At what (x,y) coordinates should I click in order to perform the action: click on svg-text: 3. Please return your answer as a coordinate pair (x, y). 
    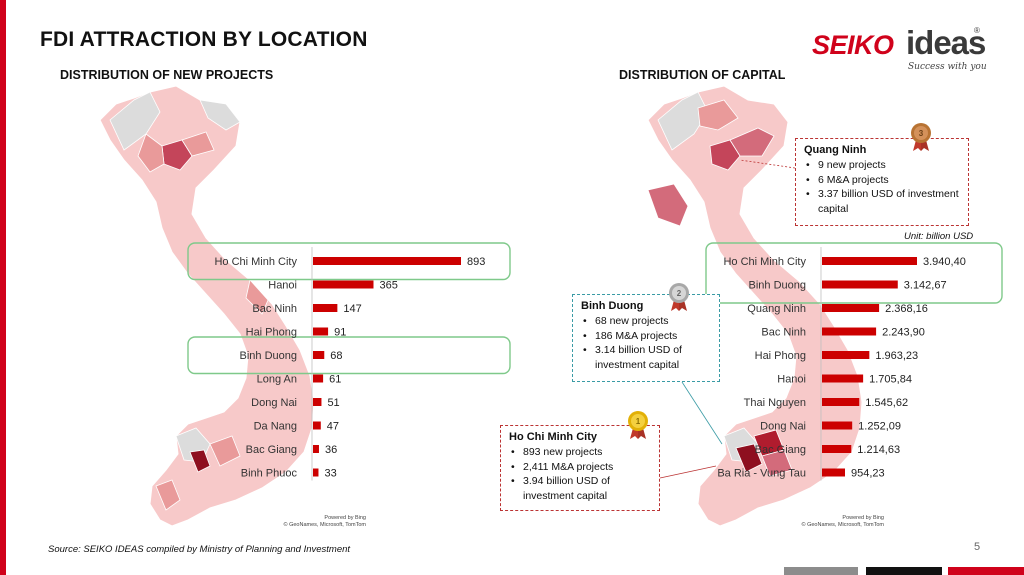
    Looking at the image, I should click on (921, 133).